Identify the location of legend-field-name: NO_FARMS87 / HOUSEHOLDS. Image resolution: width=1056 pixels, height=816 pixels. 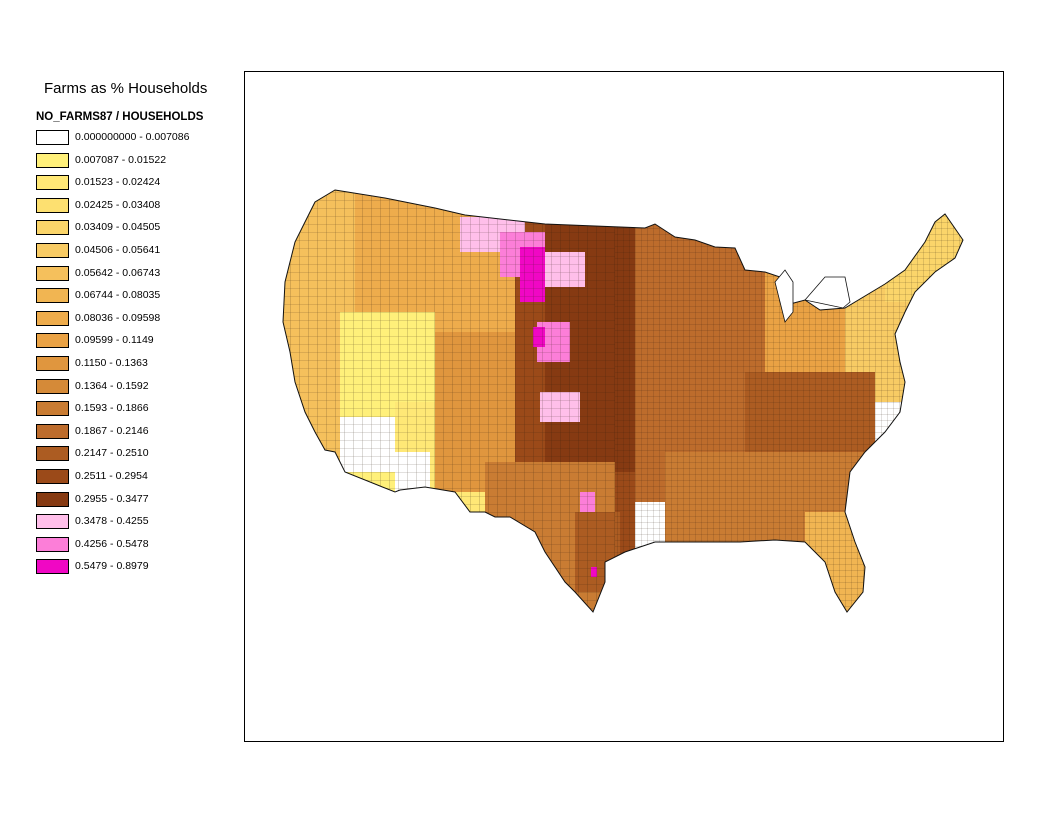
(120, 117).